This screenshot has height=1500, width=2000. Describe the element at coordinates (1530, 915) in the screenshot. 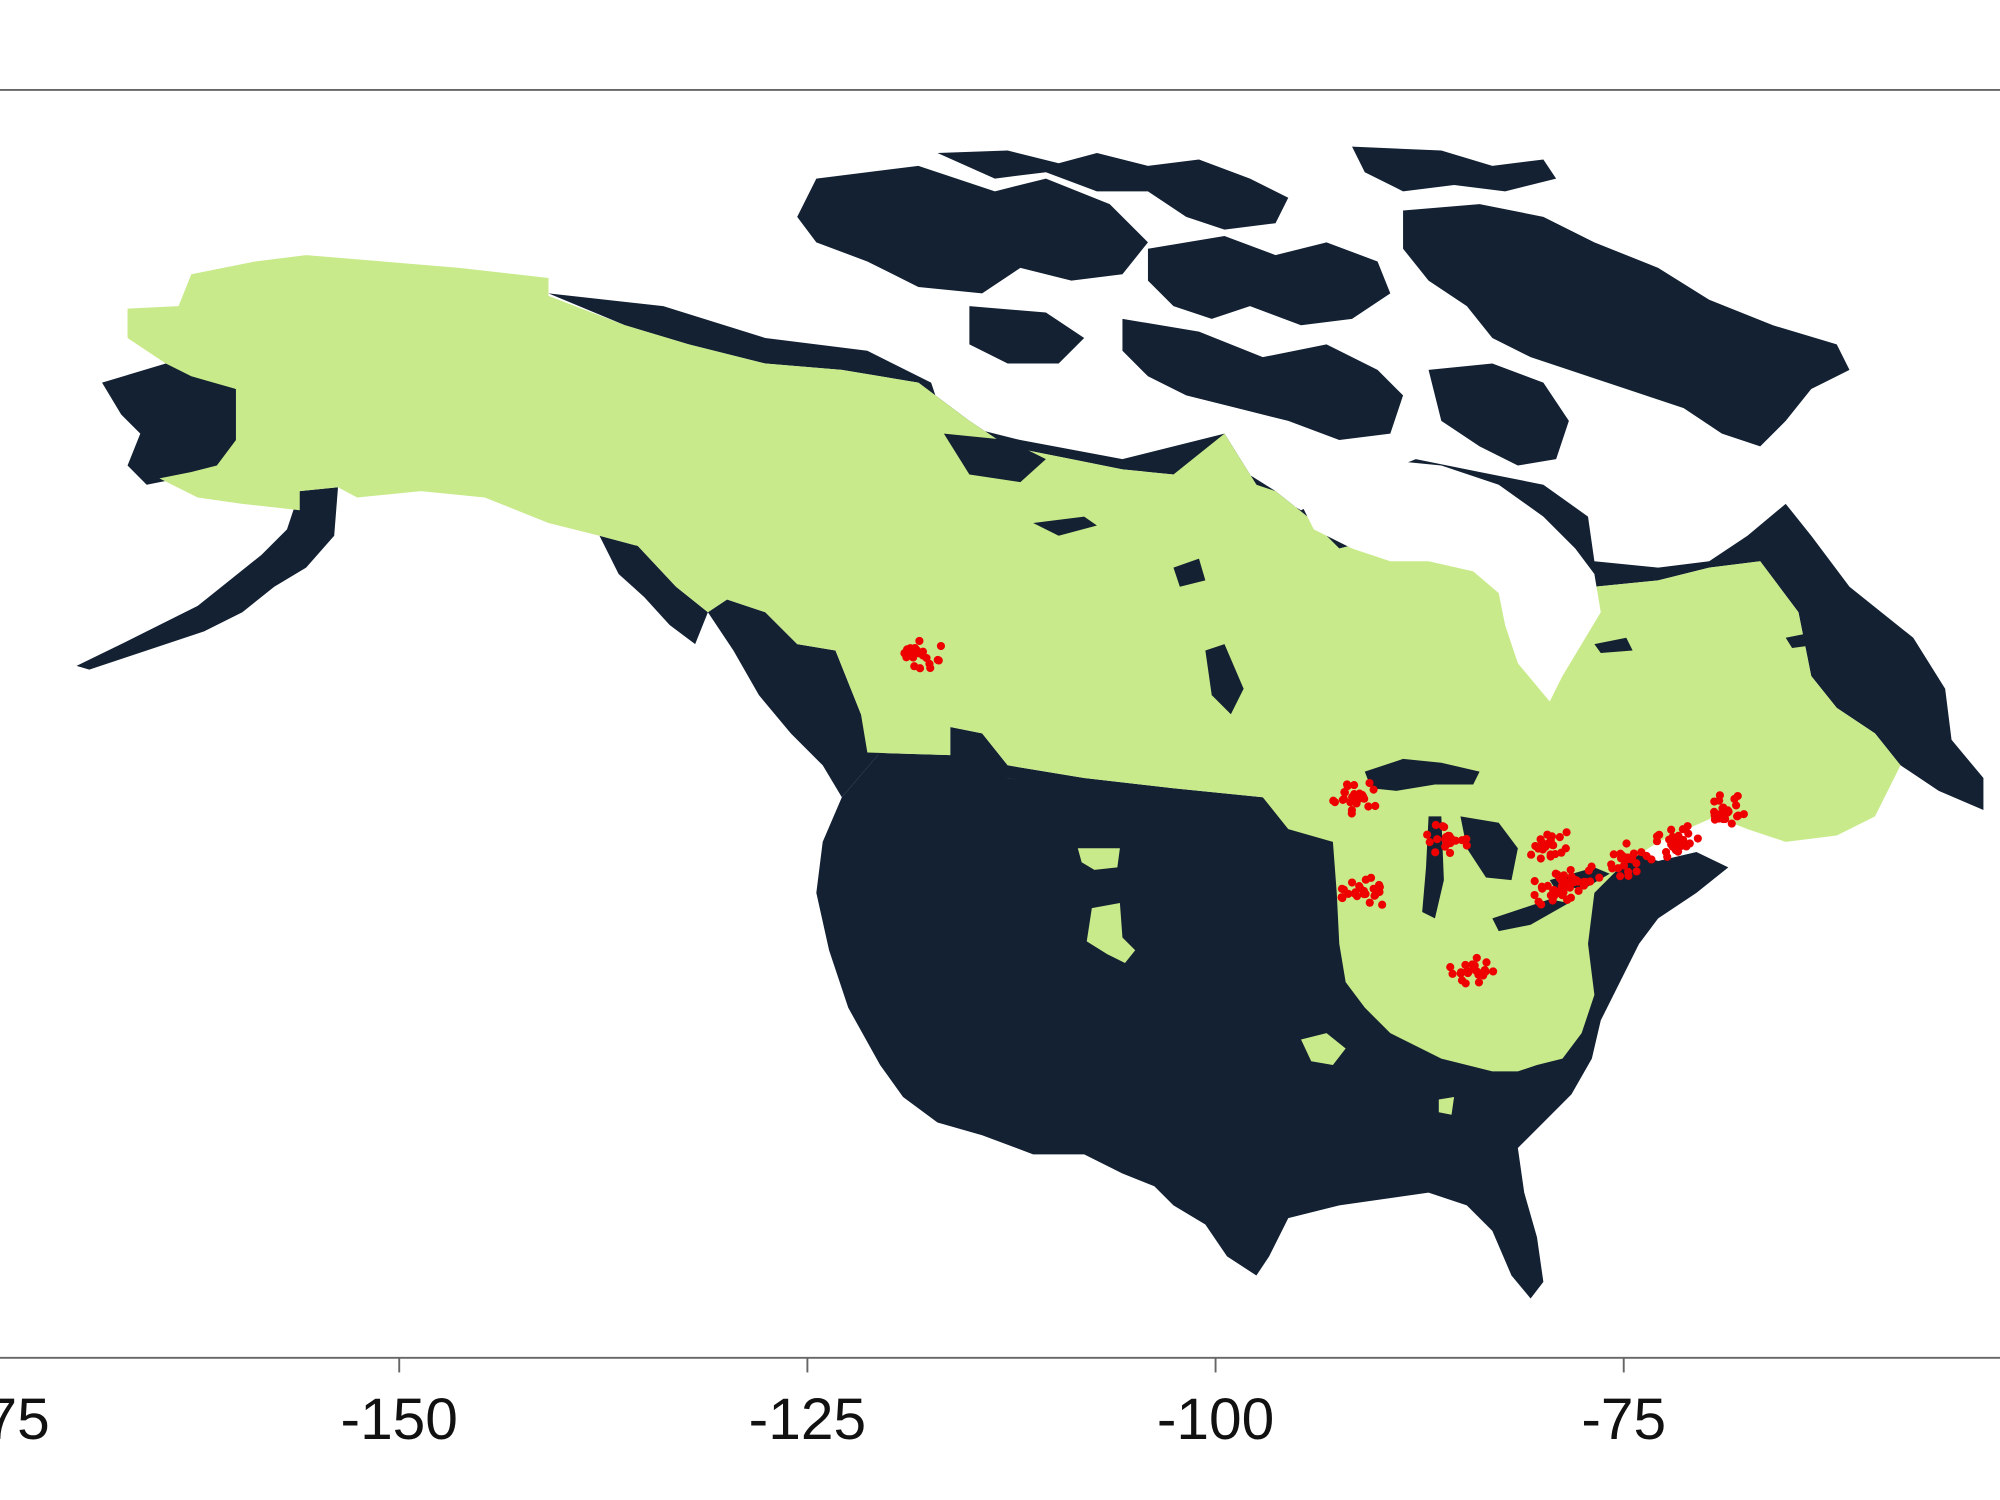

I see `great-lake-erie` at that location.